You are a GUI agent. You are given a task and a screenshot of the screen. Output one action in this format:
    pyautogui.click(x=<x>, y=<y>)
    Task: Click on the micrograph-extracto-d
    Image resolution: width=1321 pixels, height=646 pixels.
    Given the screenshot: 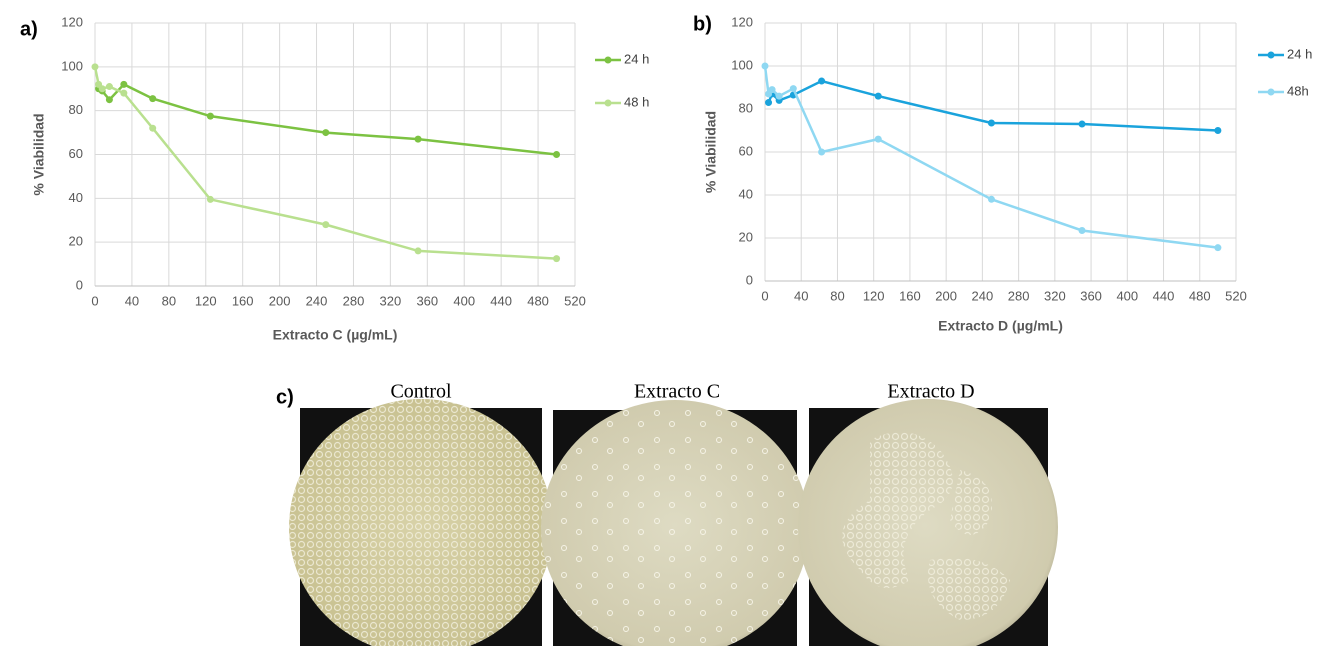 What is the action you would take?
    pyautogui.click(x=928, y=522)
    